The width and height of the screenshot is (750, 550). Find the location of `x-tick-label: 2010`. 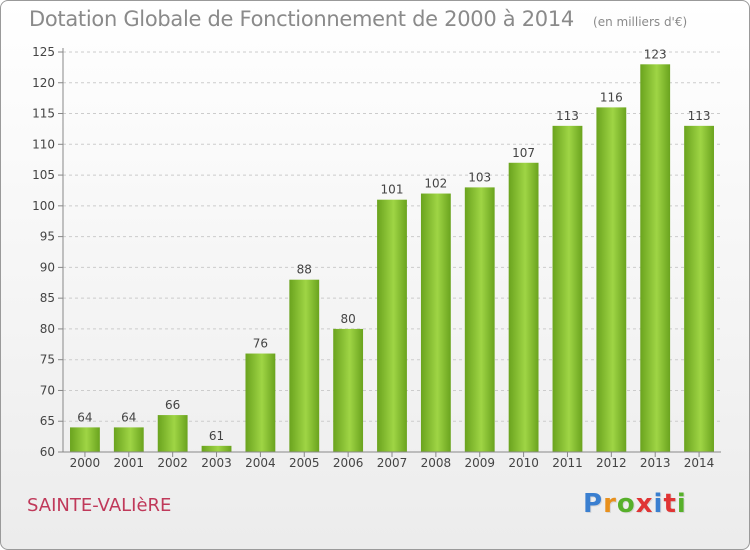

x-tick-label: 2010 is located at coordinates (523, 463).